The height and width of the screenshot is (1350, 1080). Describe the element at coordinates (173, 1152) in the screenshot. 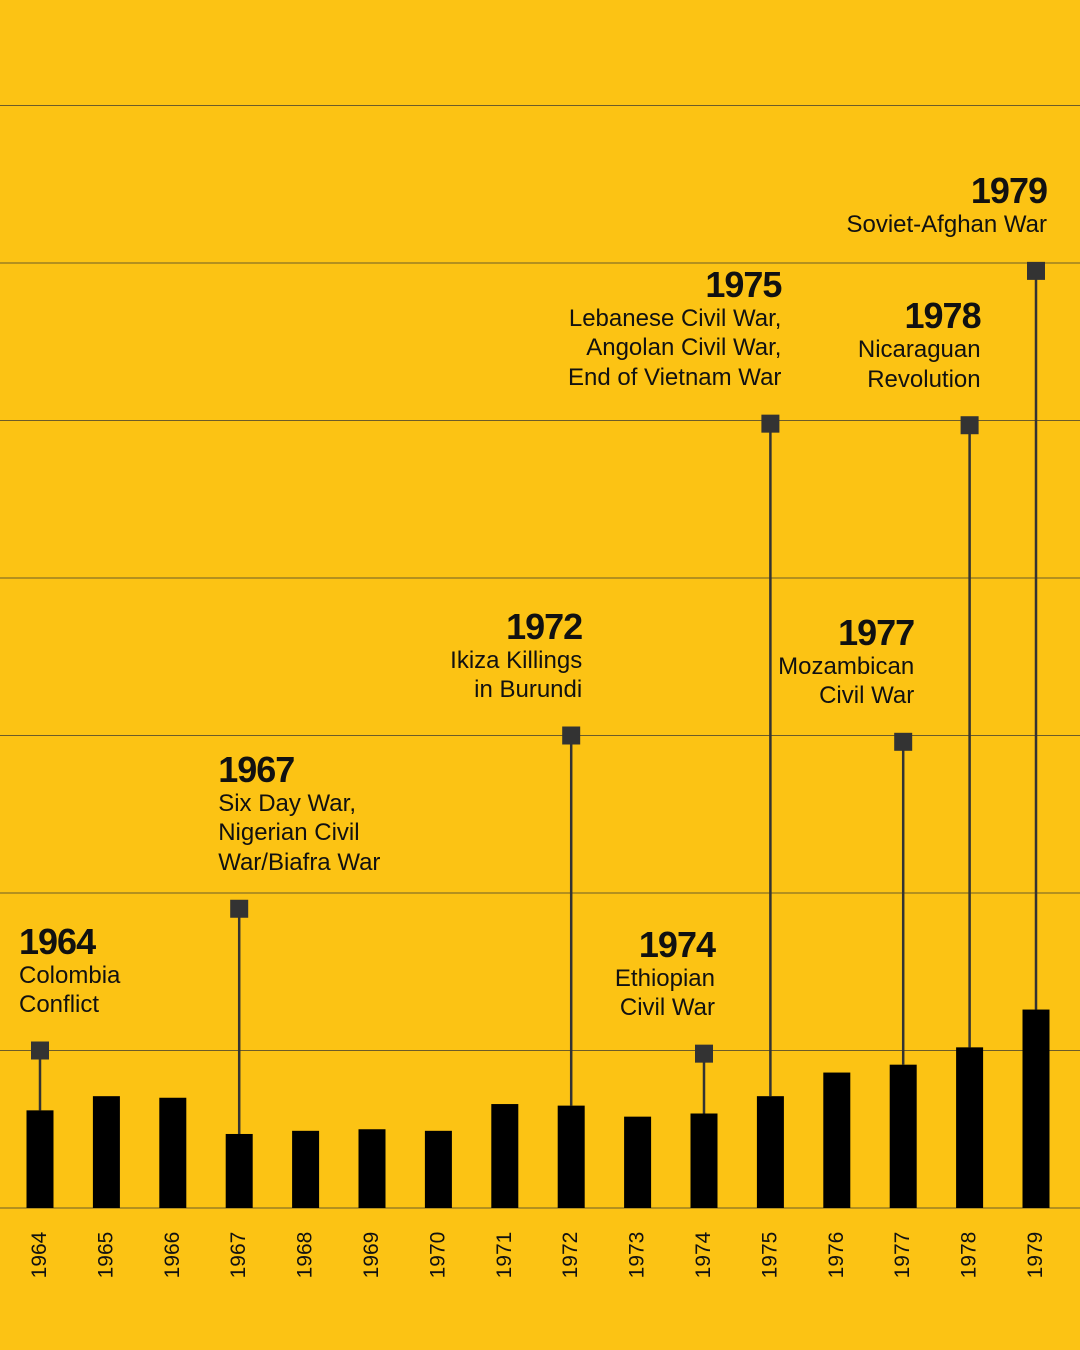

I see `bar-1966` at that location.